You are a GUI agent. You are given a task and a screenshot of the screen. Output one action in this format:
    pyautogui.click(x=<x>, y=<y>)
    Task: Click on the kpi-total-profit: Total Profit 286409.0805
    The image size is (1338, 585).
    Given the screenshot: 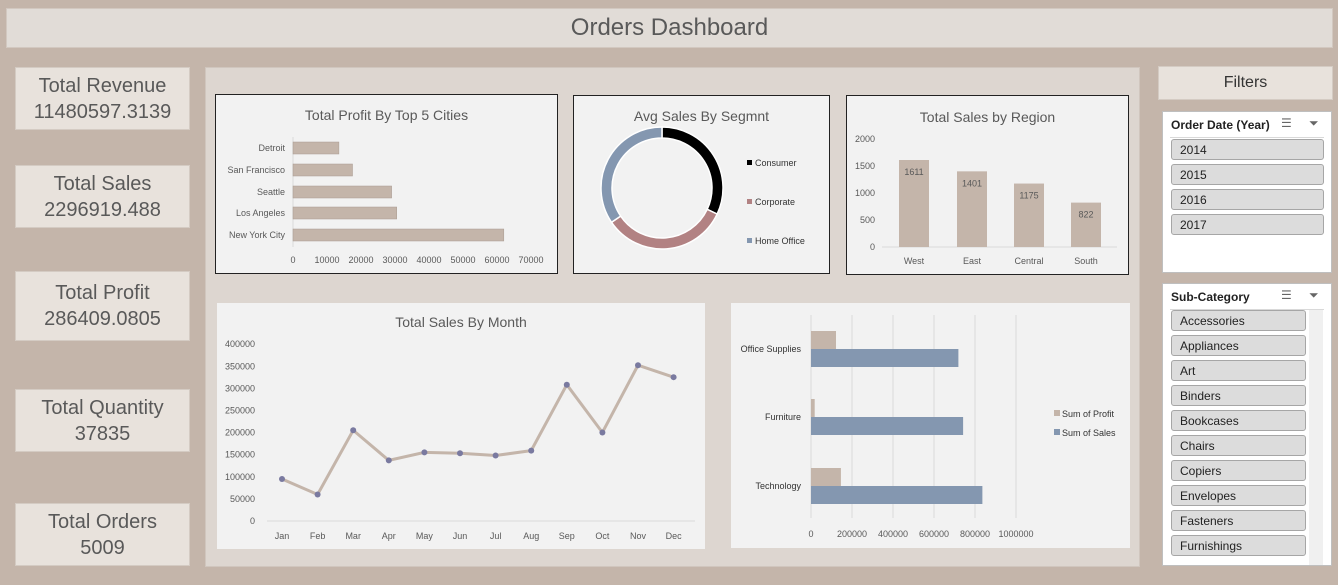 What is the action you would take?
    pyautogui.click(x=102, y=306)
    